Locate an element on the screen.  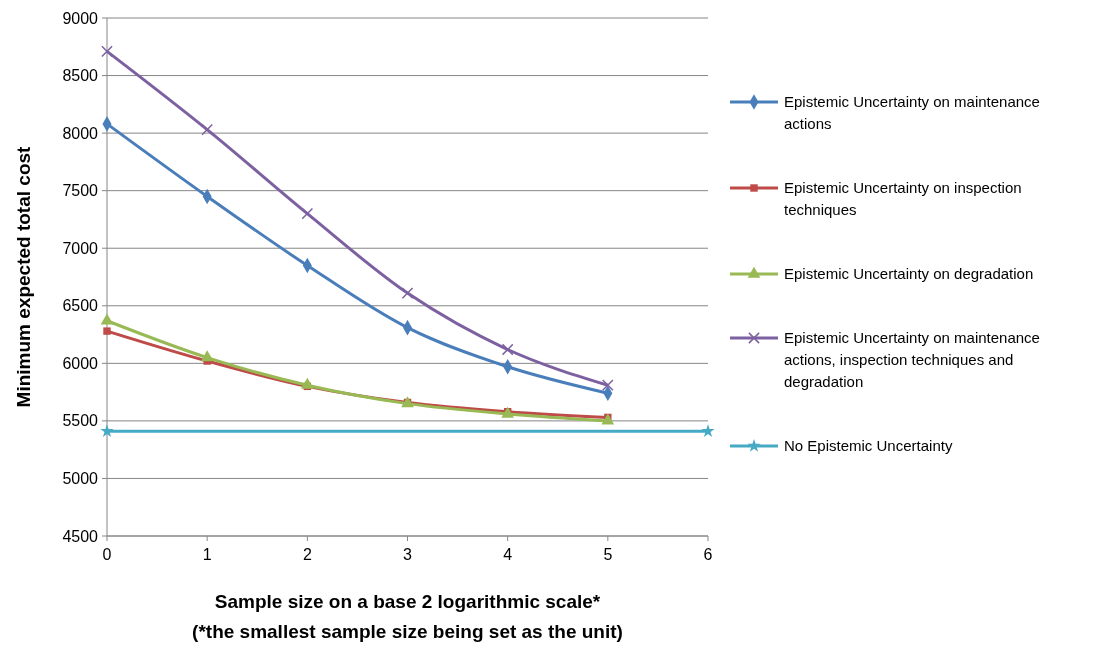
legend-label: Epistemic Uncertainty on degradation is located at coordinates (909, 274).